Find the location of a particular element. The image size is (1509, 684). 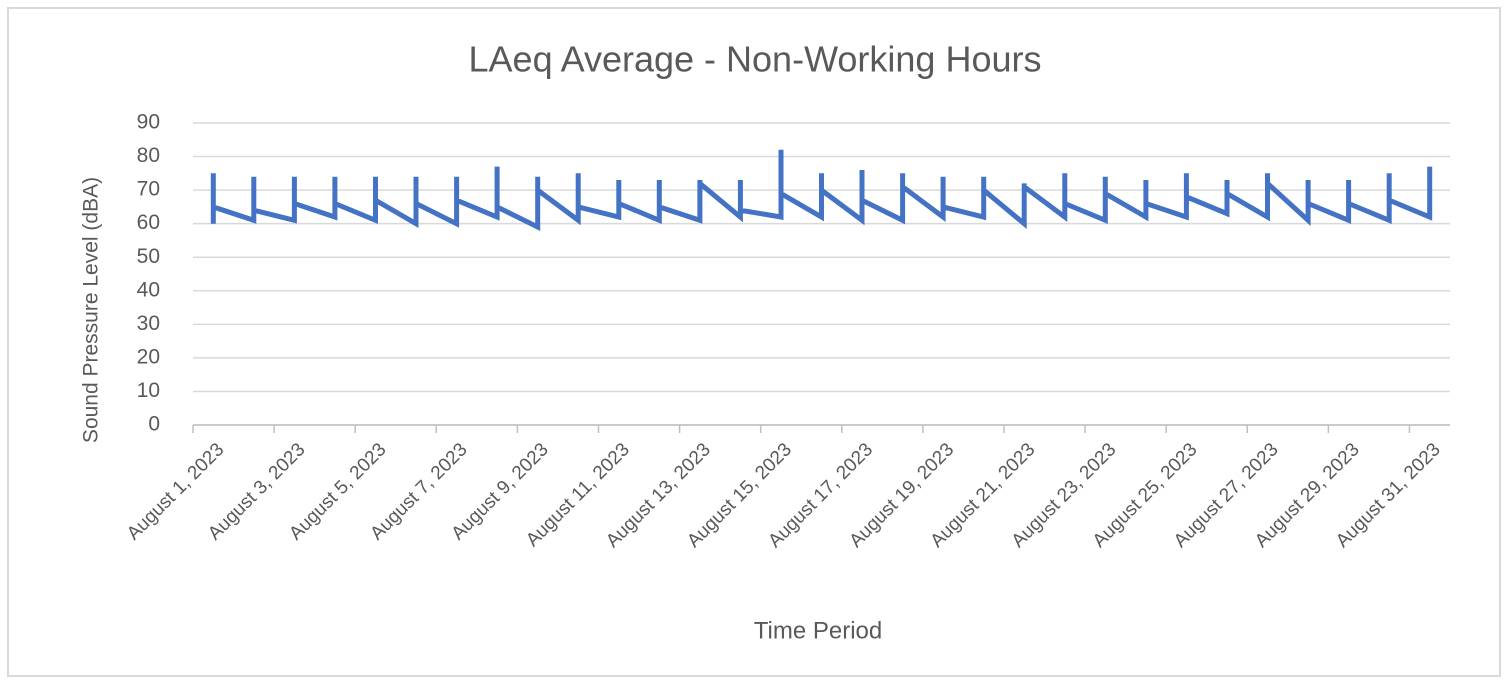

y-tick-label: 80 is located at coordinates (148, 155).